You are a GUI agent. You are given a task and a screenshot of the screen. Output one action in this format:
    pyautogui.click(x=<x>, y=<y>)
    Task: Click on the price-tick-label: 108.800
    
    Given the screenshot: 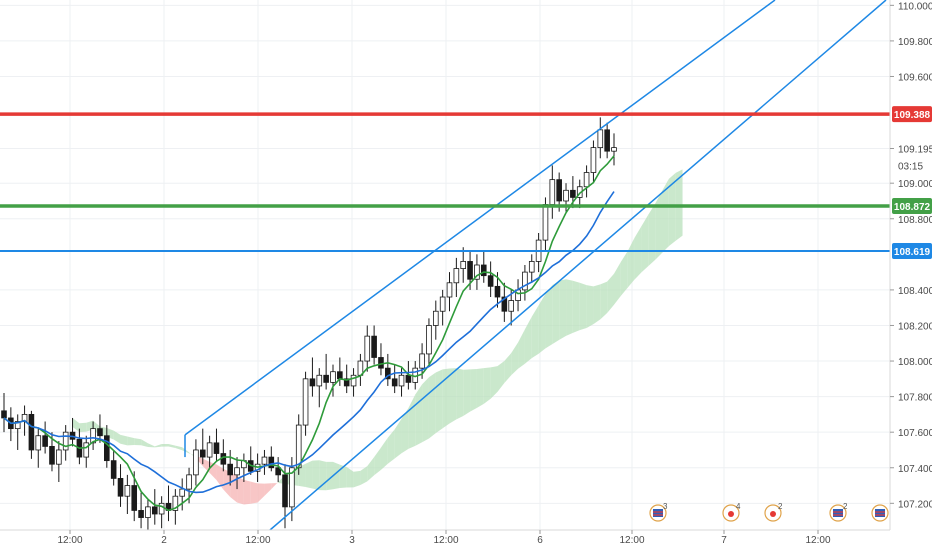 What is the action you would take?
    pyautogui.click(x=915, y=220)
    